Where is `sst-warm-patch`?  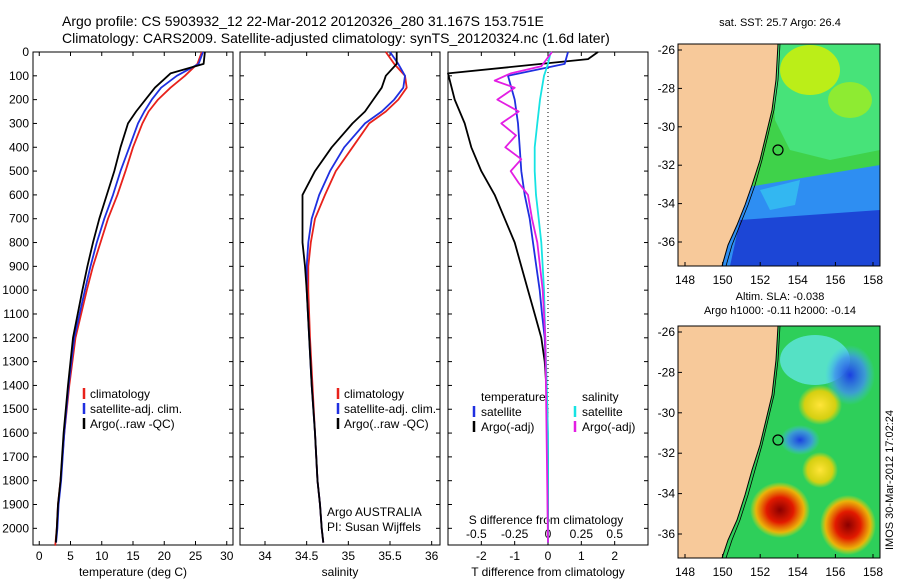 sst-warm-patch is located at coordinates (810, 70).